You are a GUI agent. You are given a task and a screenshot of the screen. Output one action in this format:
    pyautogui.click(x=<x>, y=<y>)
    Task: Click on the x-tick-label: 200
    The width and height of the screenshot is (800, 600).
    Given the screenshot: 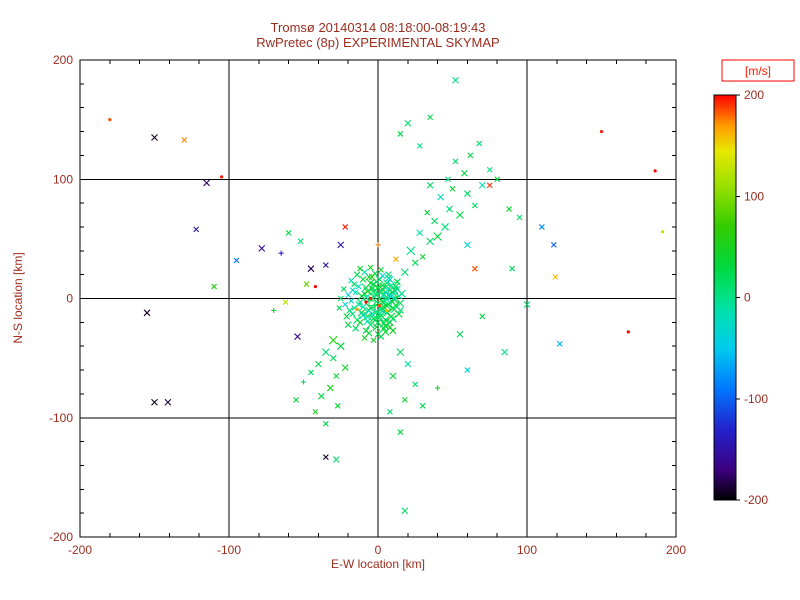 What is the action you would take?
    pyautogui.click(x=676, y=550)
    